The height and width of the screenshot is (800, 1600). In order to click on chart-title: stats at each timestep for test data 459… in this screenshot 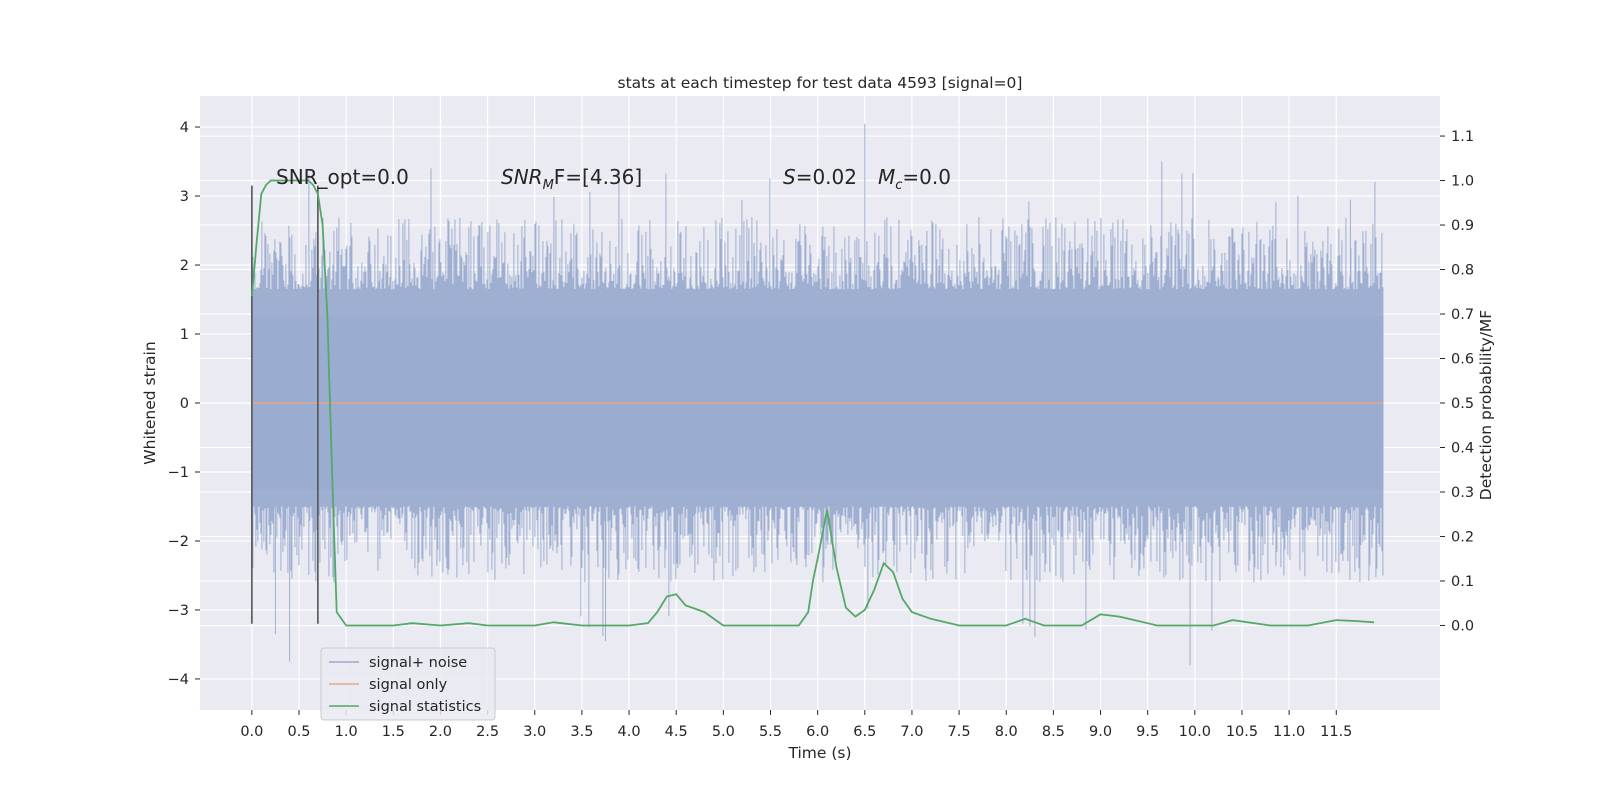, I will do `click(820, 83)`.